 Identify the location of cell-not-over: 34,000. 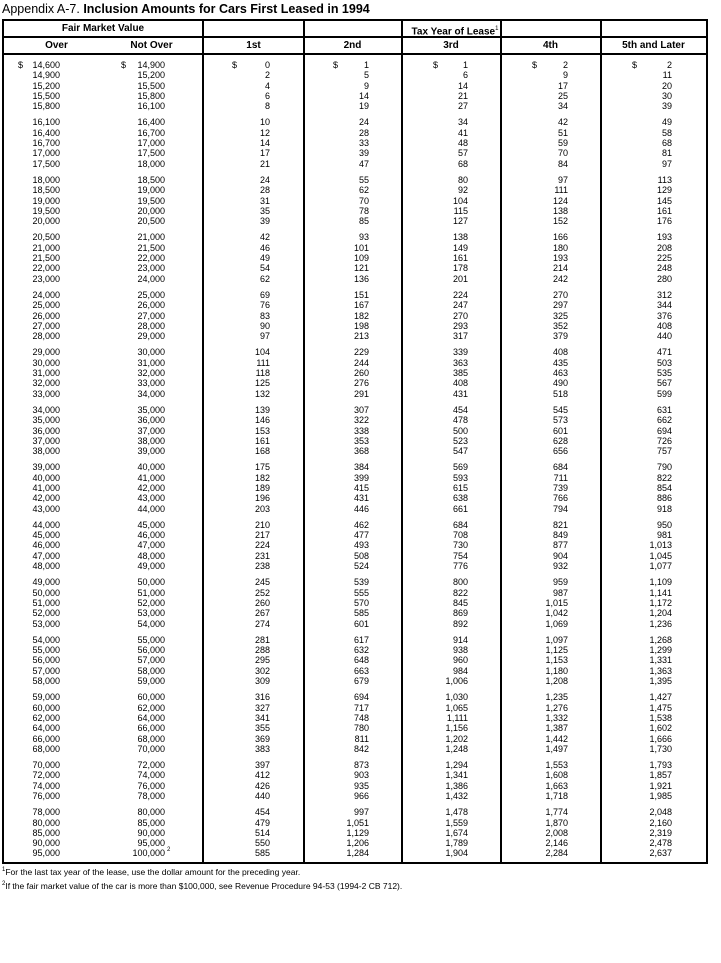
(151, 393).